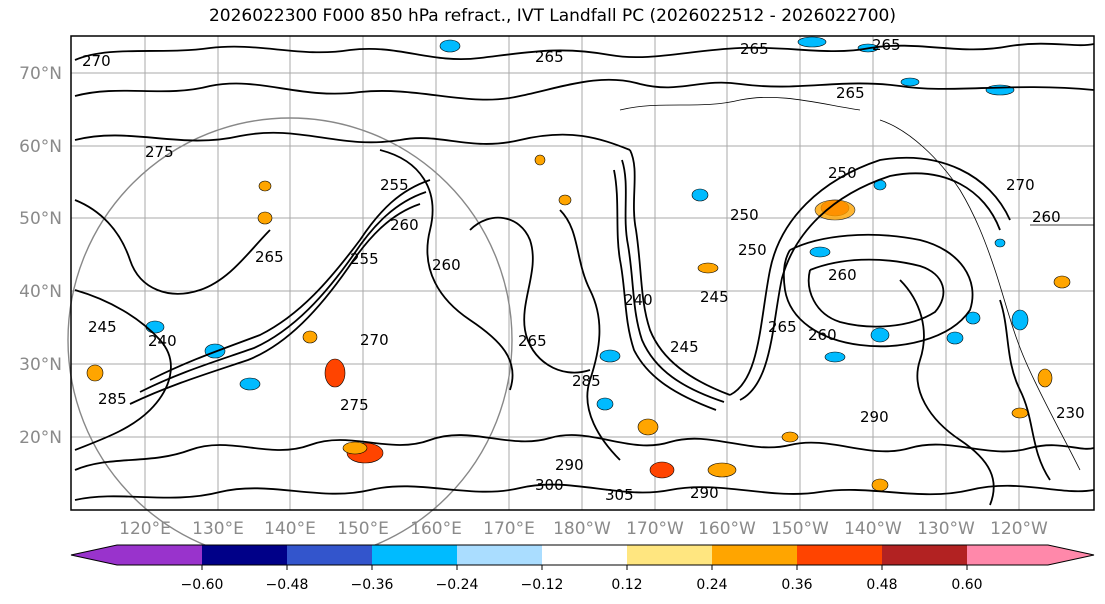  Describe the element at coordinates (655, 529) in the screenshot. I see `lon-label: 170°W` at that location.